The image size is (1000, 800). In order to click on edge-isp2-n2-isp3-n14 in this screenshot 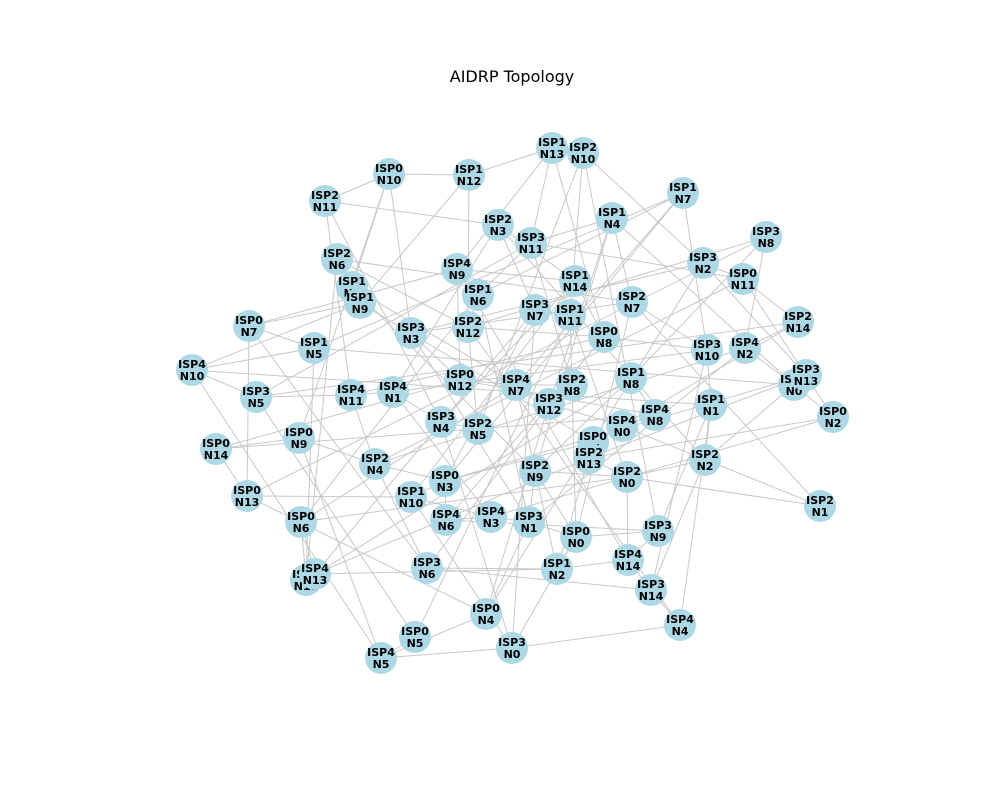, I will do `click(678, 525)`.